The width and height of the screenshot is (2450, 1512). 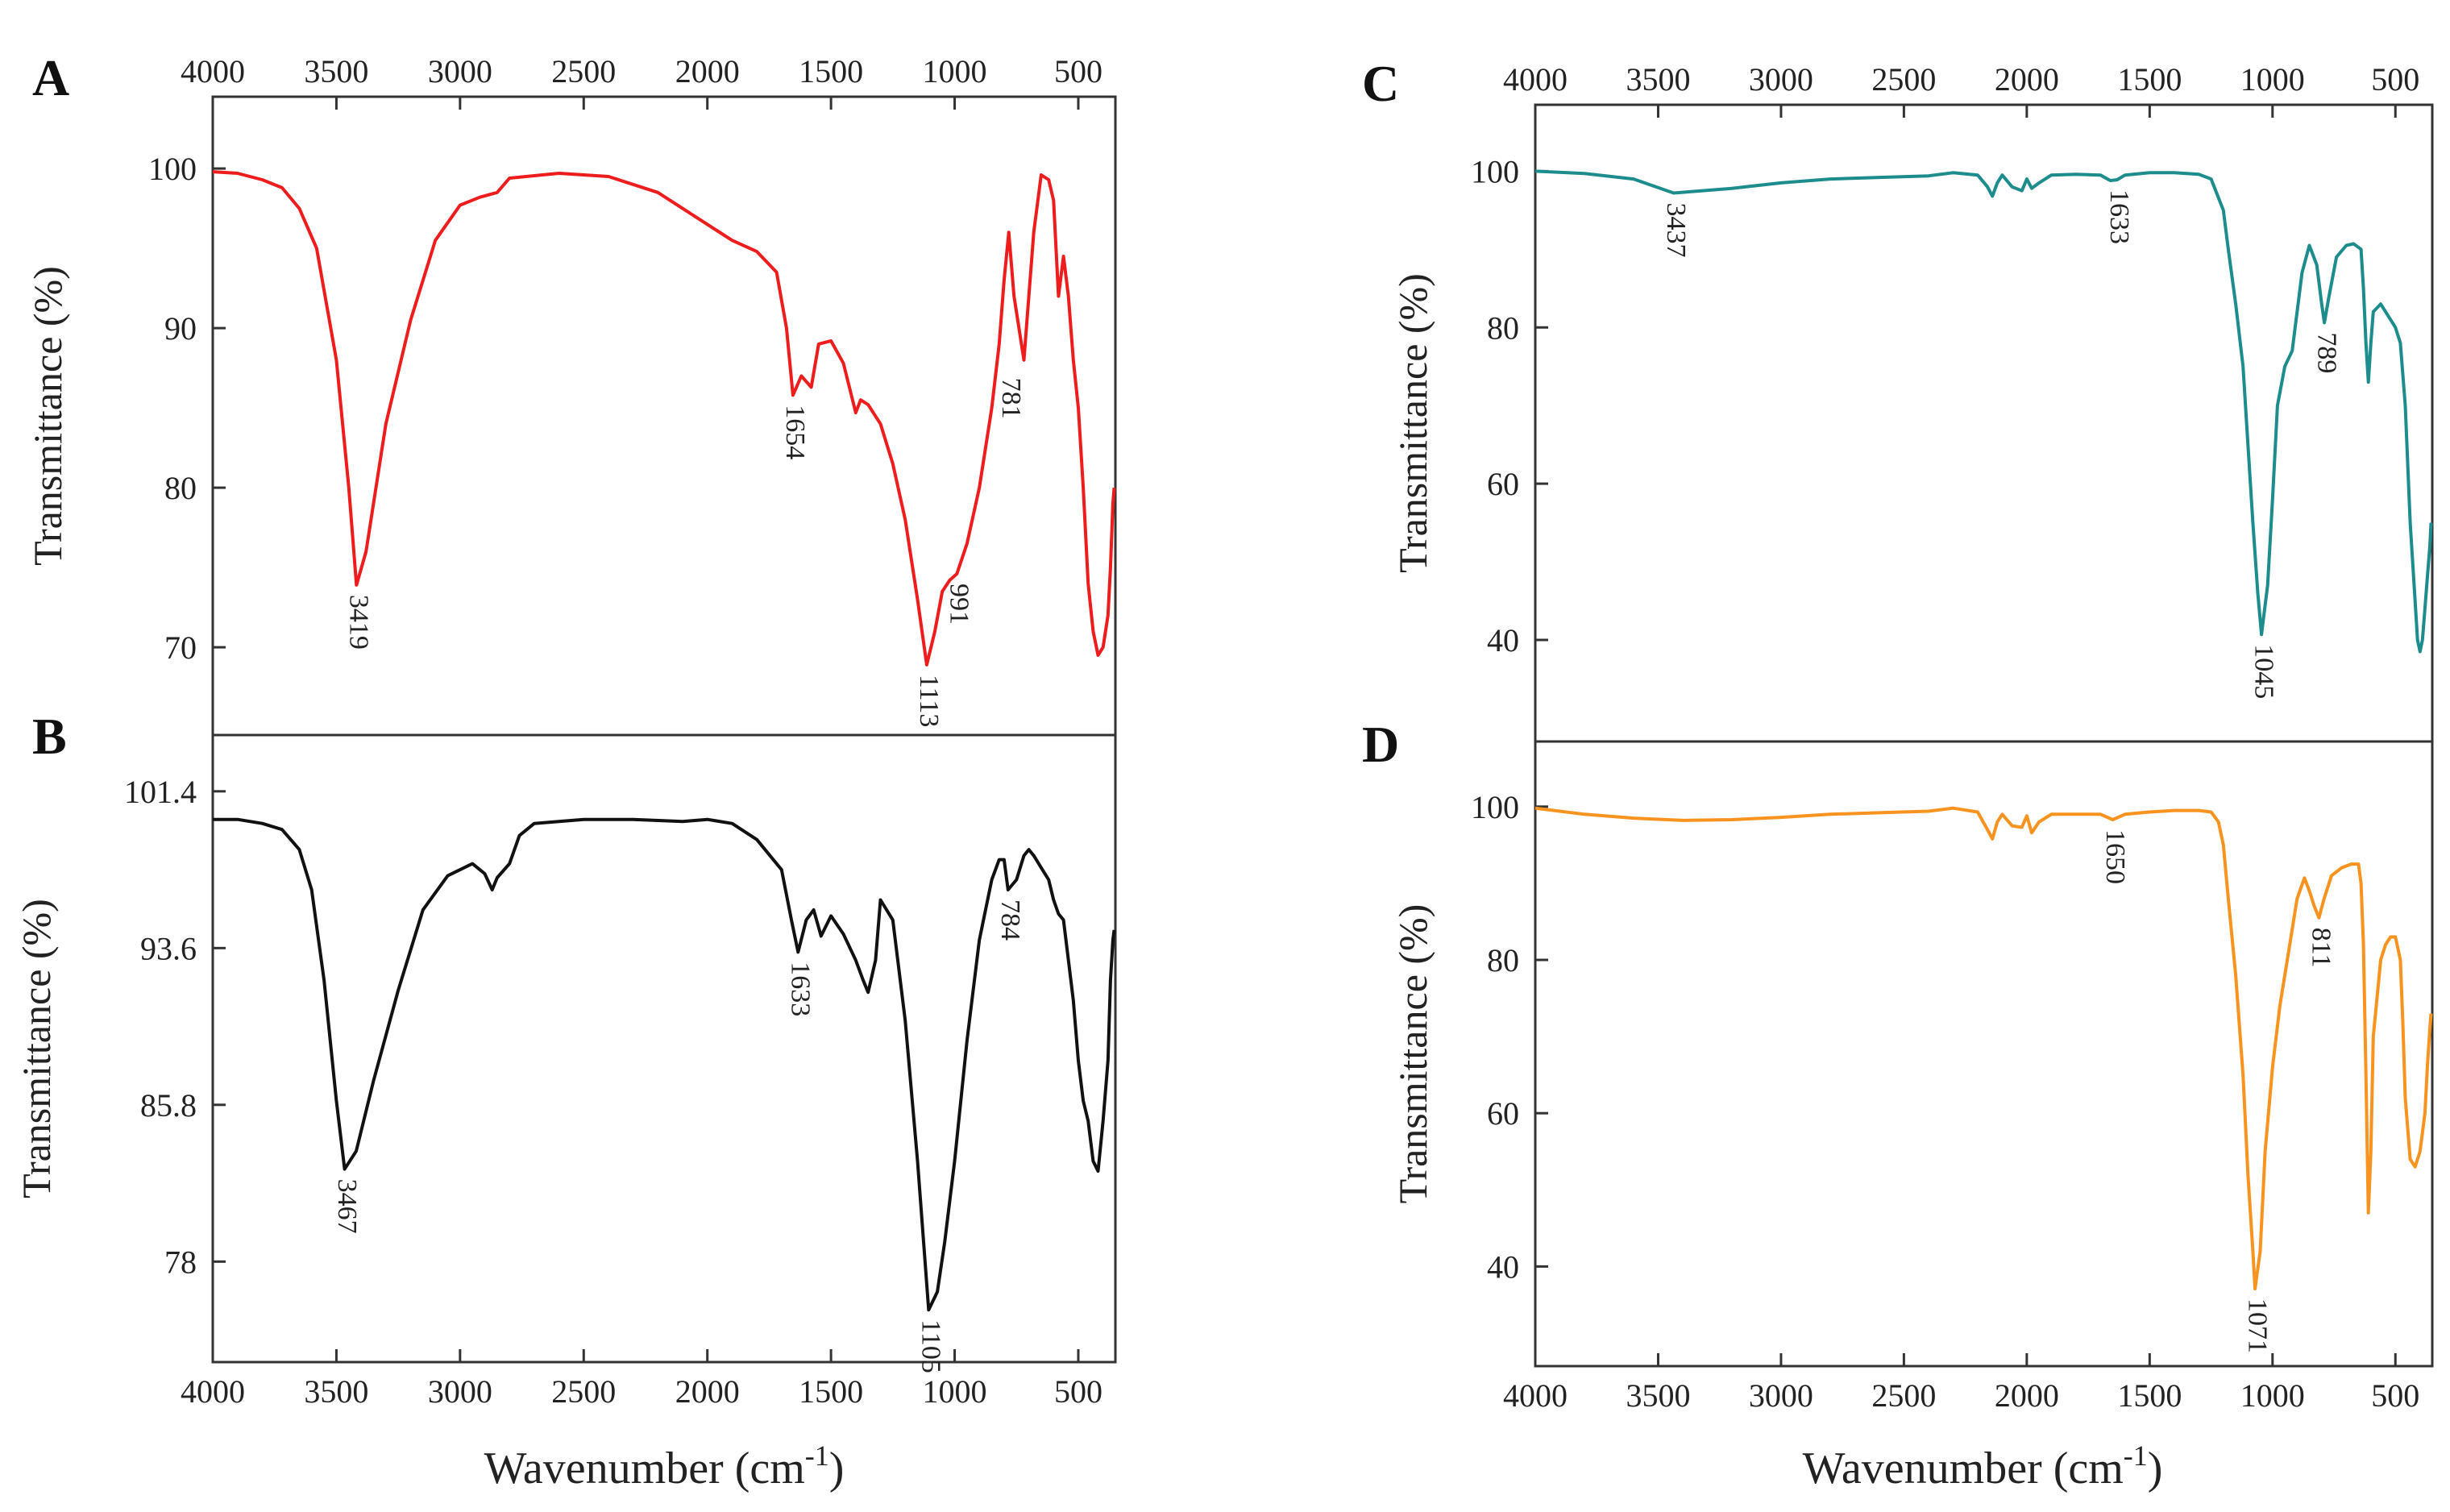 What do you see at coordinates (1658, 1395) in the screenshot?
I see `panel-d-xtick-label: 3500` at bounding box center [1658, 1395].